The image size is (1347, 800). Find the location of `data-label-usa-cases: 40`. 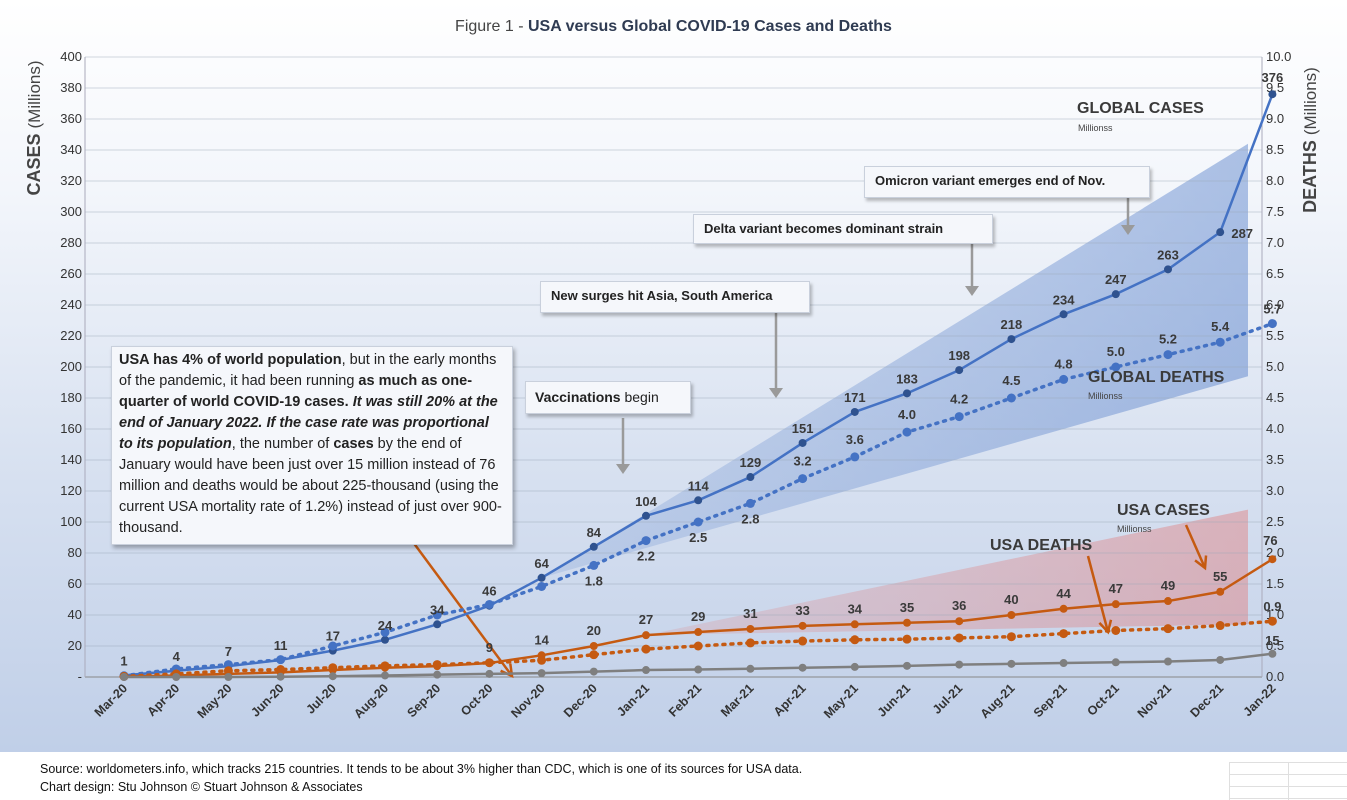

data-label-usa-cases: 40 is located at coordinates (1011, 599).